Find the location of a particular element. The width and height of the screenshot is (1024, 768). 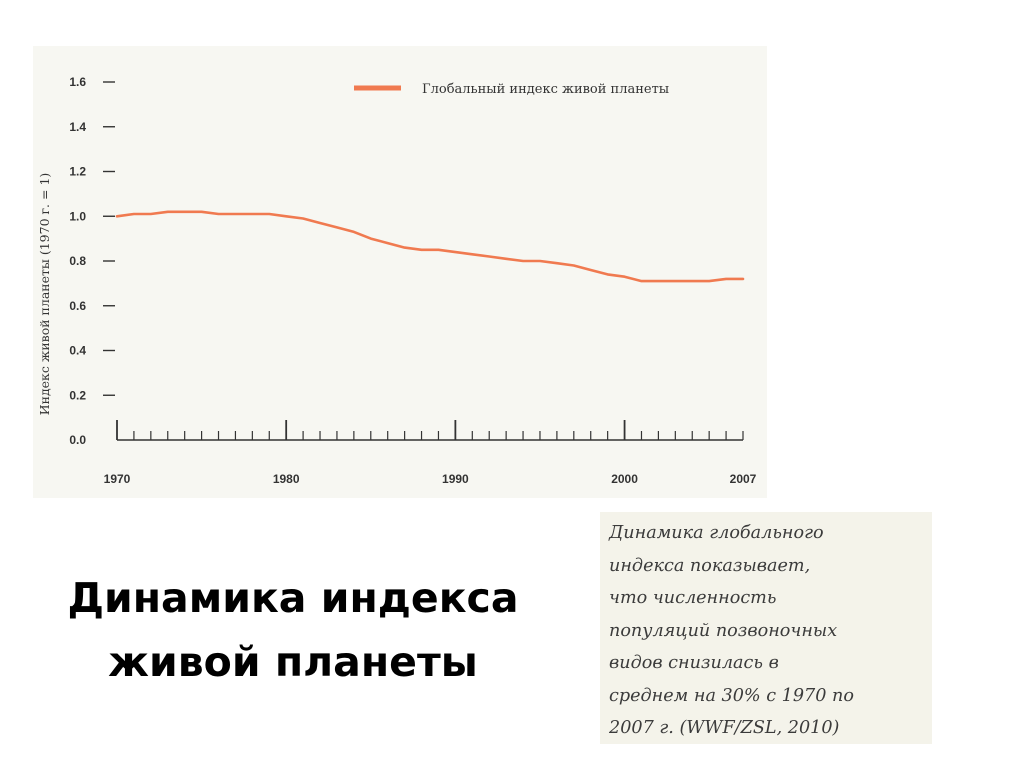

y-tick-label: 0.4 is located at coordinates (77, 351).